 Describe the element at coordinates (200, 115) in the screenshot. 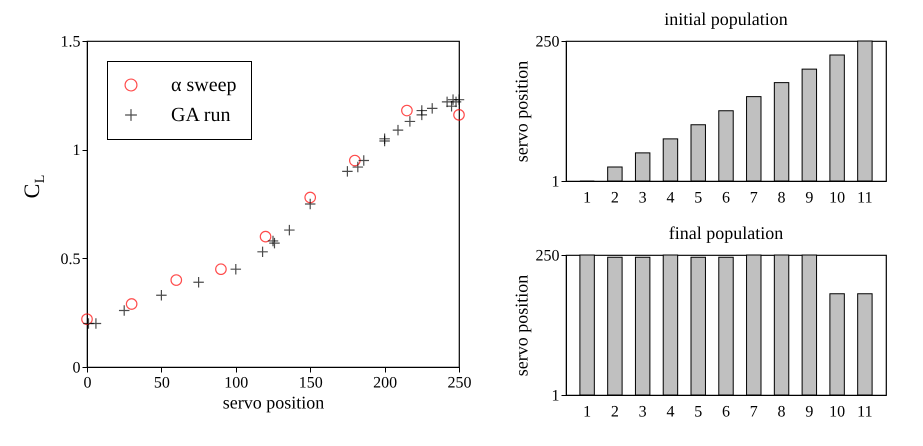

I see `legend-label: GA run` at that location.